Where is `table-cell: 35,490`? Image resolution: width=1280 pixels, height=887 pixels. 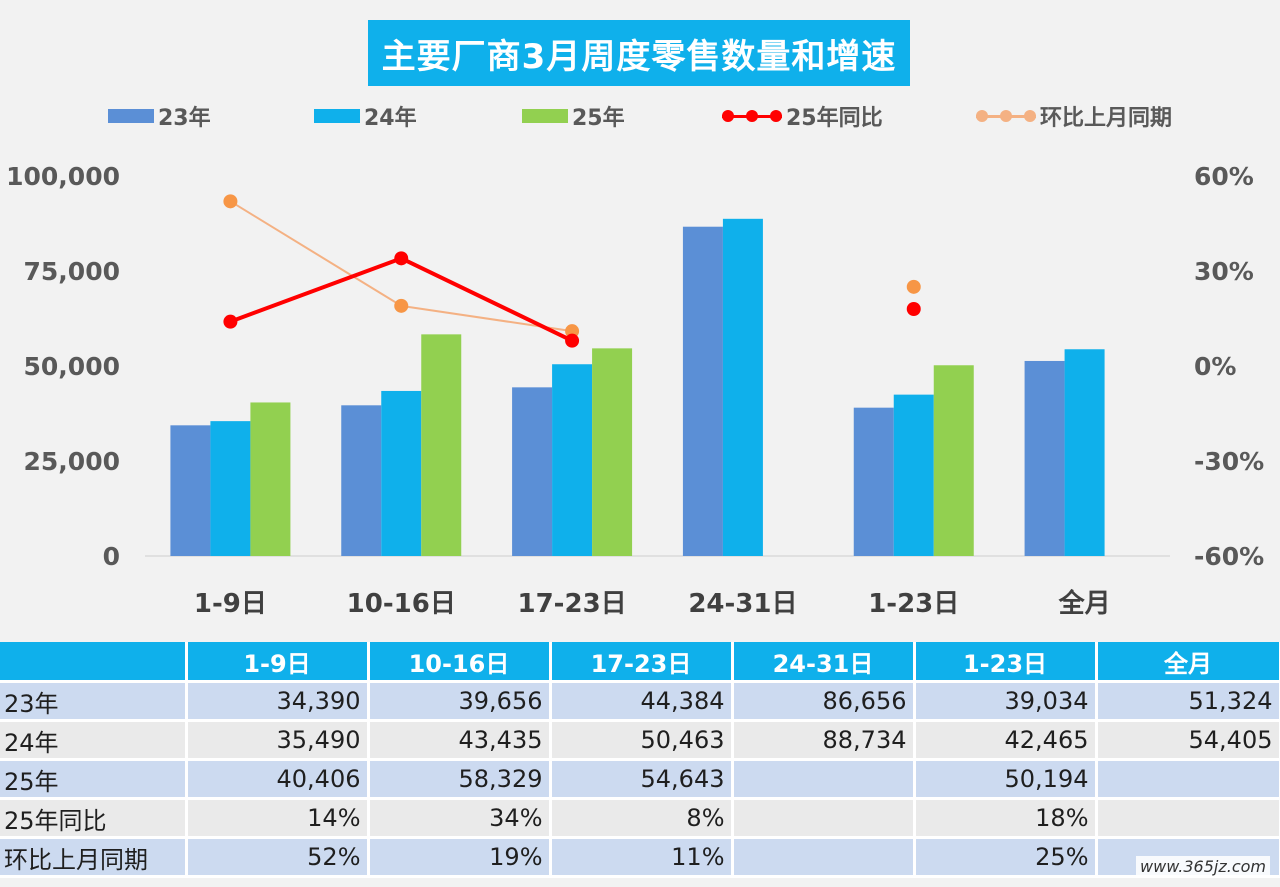
table-cell: 35,490 is located at coordinates (278, 740).